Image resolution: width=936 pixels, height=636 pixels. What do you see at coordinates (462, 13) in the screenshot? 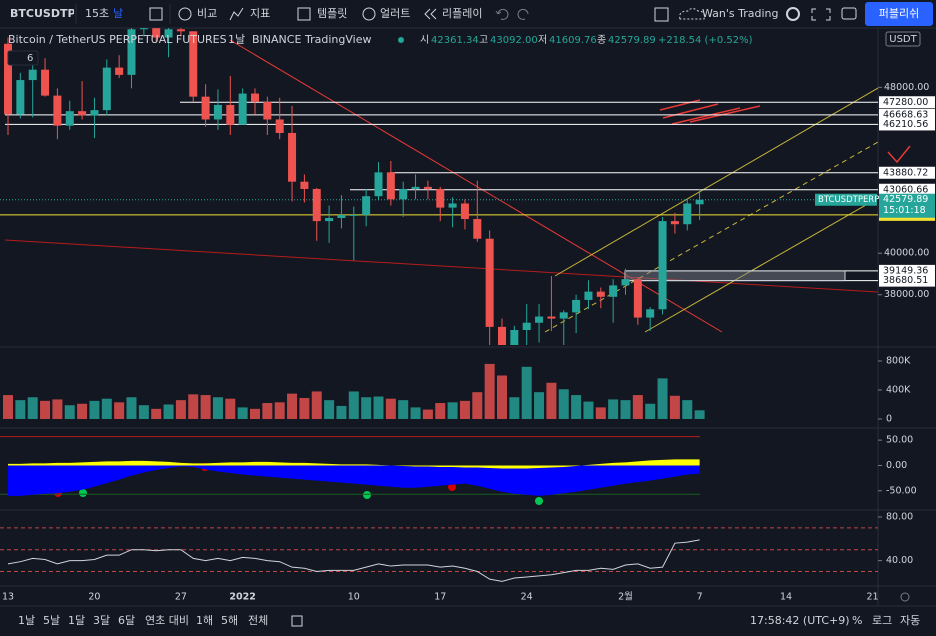
I see `replay-button: 리플레이` at bounding box center [462, 13].